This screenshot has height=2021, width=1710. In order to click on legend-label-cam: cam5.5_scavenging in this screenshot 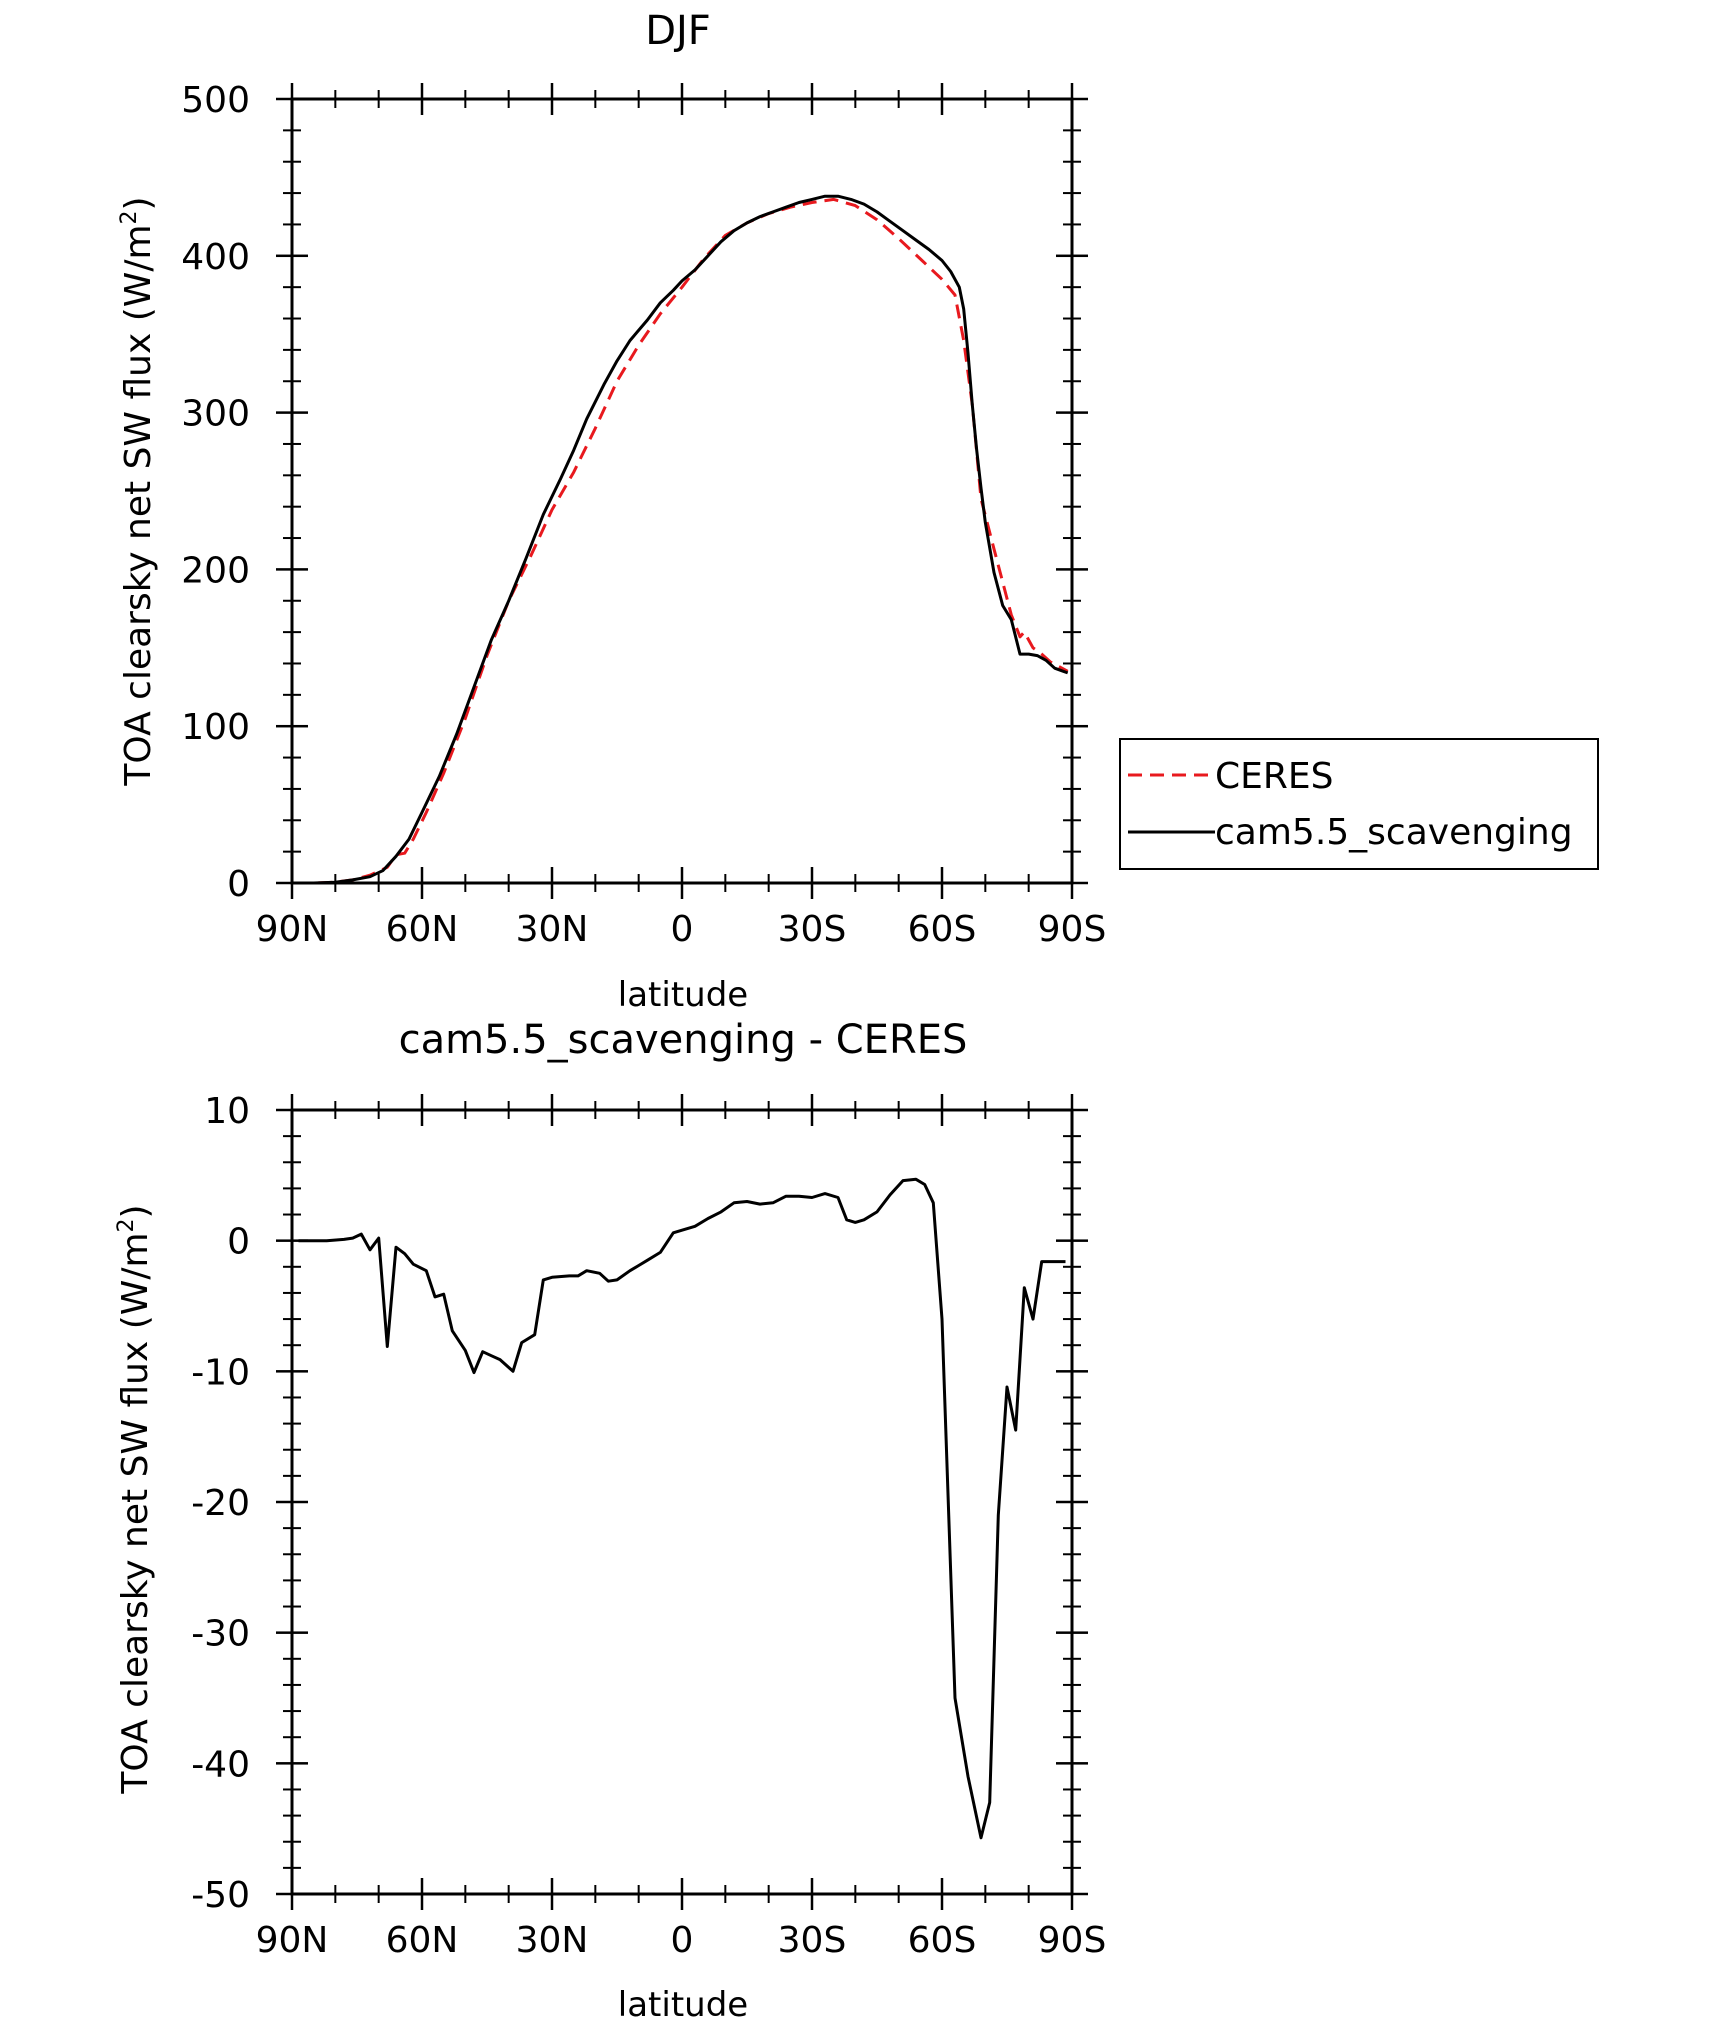, I will do `click(1394, 832)`.